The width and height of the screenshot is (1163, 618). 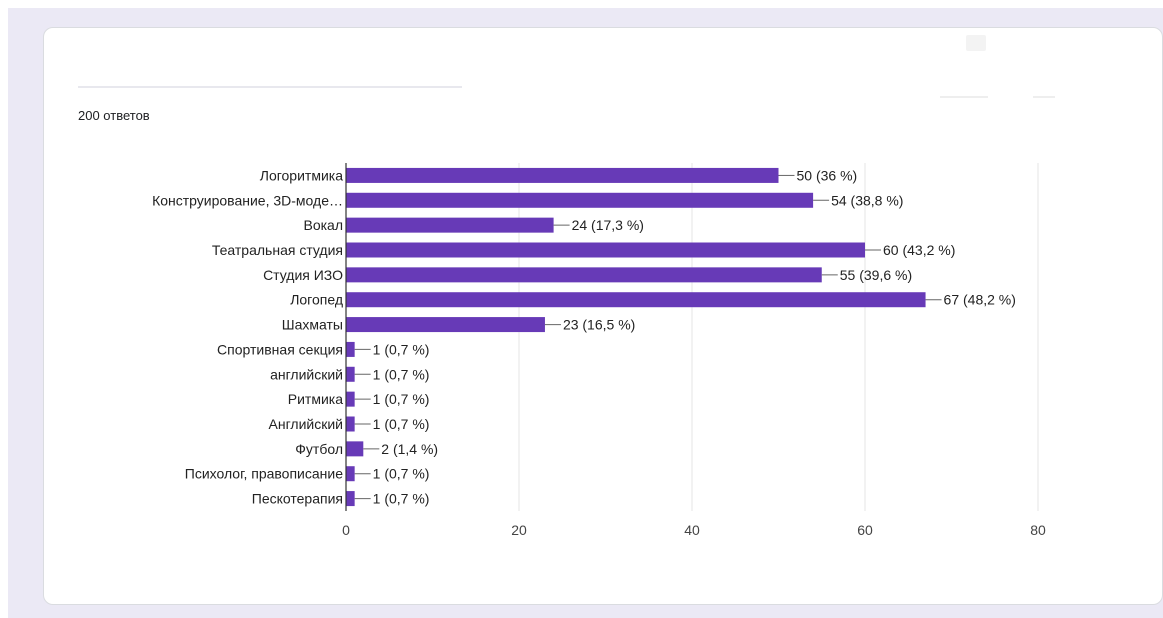 I want to click on data-label: 55 (39,6 %), so click(x=876, y=275).